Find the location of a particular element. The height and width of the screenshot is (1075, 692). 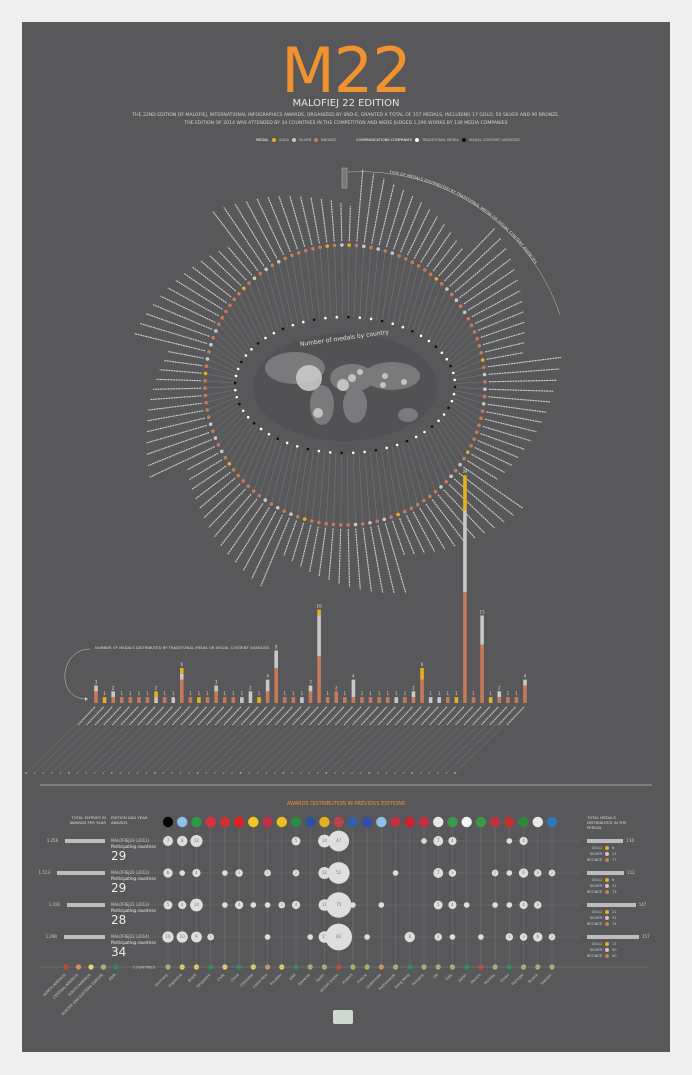

bar-segment-silver is located at coordinates (525, 682).